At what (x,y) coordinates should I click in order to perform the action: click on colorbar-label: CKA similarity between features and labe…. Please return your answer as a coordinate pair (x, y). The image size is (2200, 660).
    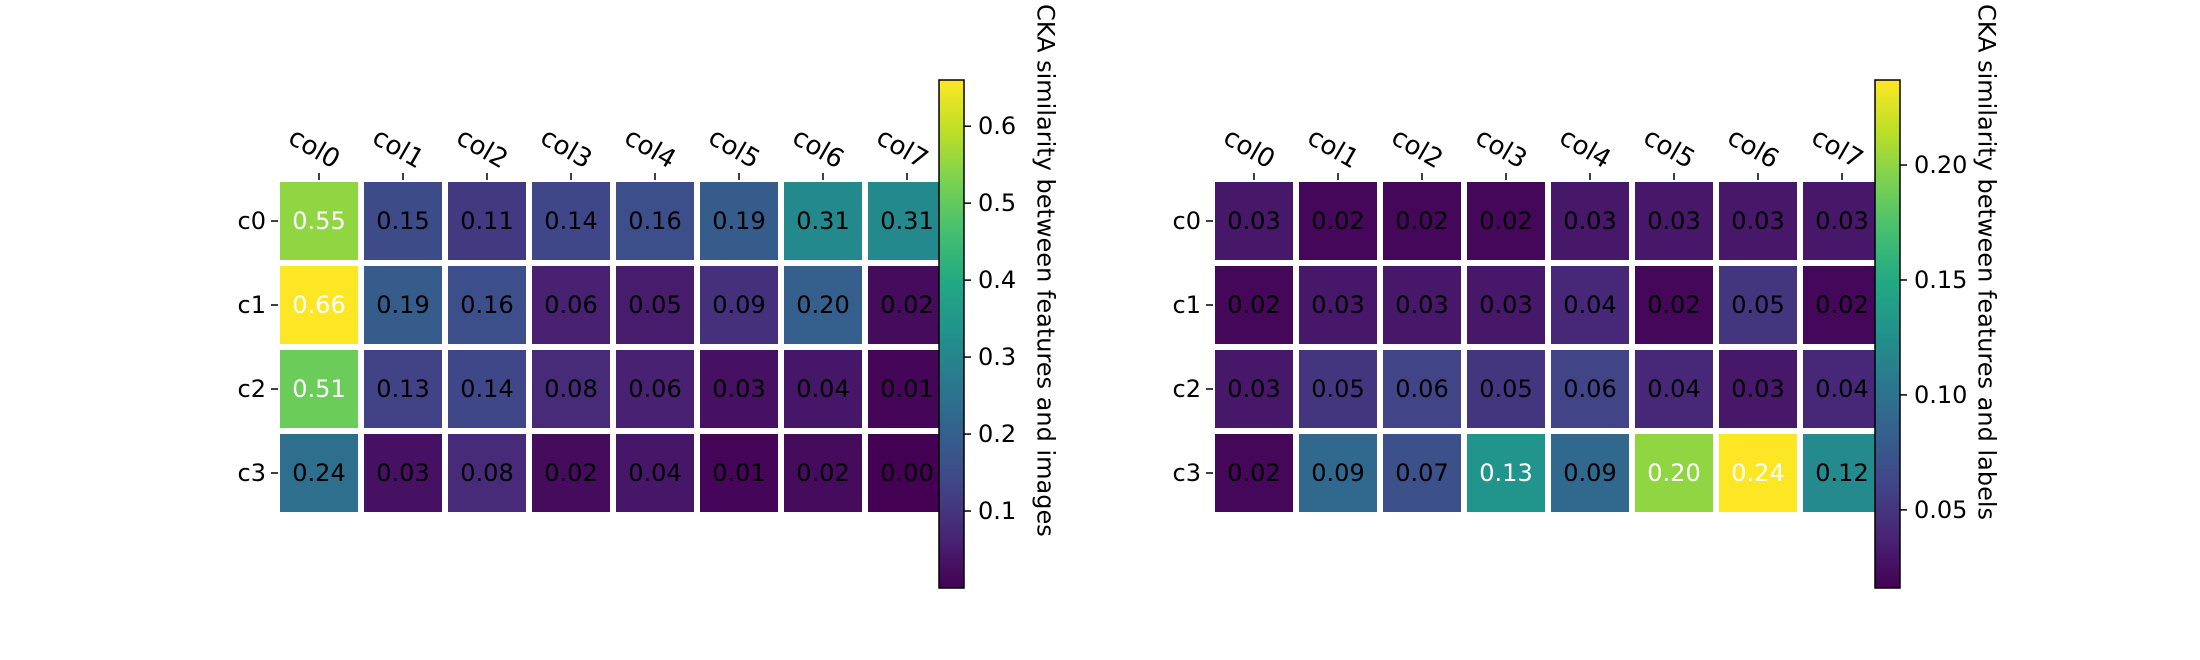
    Looking at the image, I should click on (1986, 262).